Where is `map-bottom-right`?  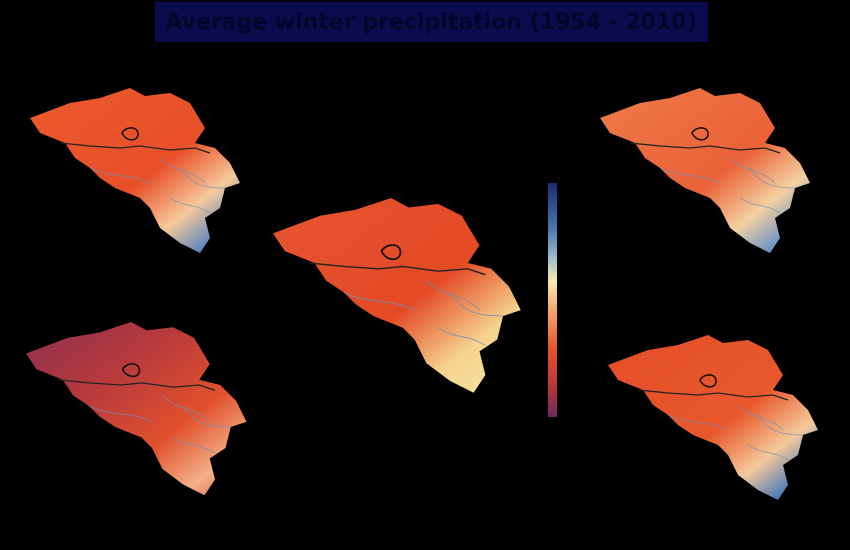 map-bottom-right is located at coordinates (713, 417).